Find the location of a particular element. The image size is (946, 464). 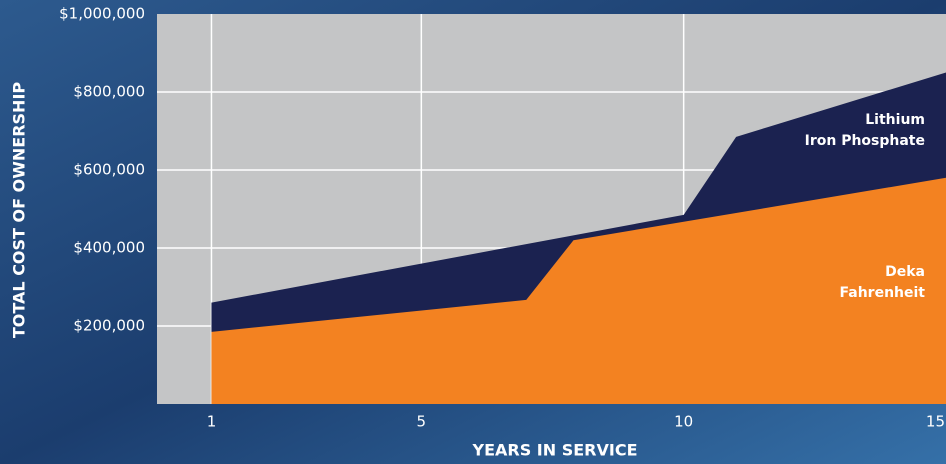

labels: Lithium Iron Phosphate Deka Fahrenheit is located at coordinates (865, 206).